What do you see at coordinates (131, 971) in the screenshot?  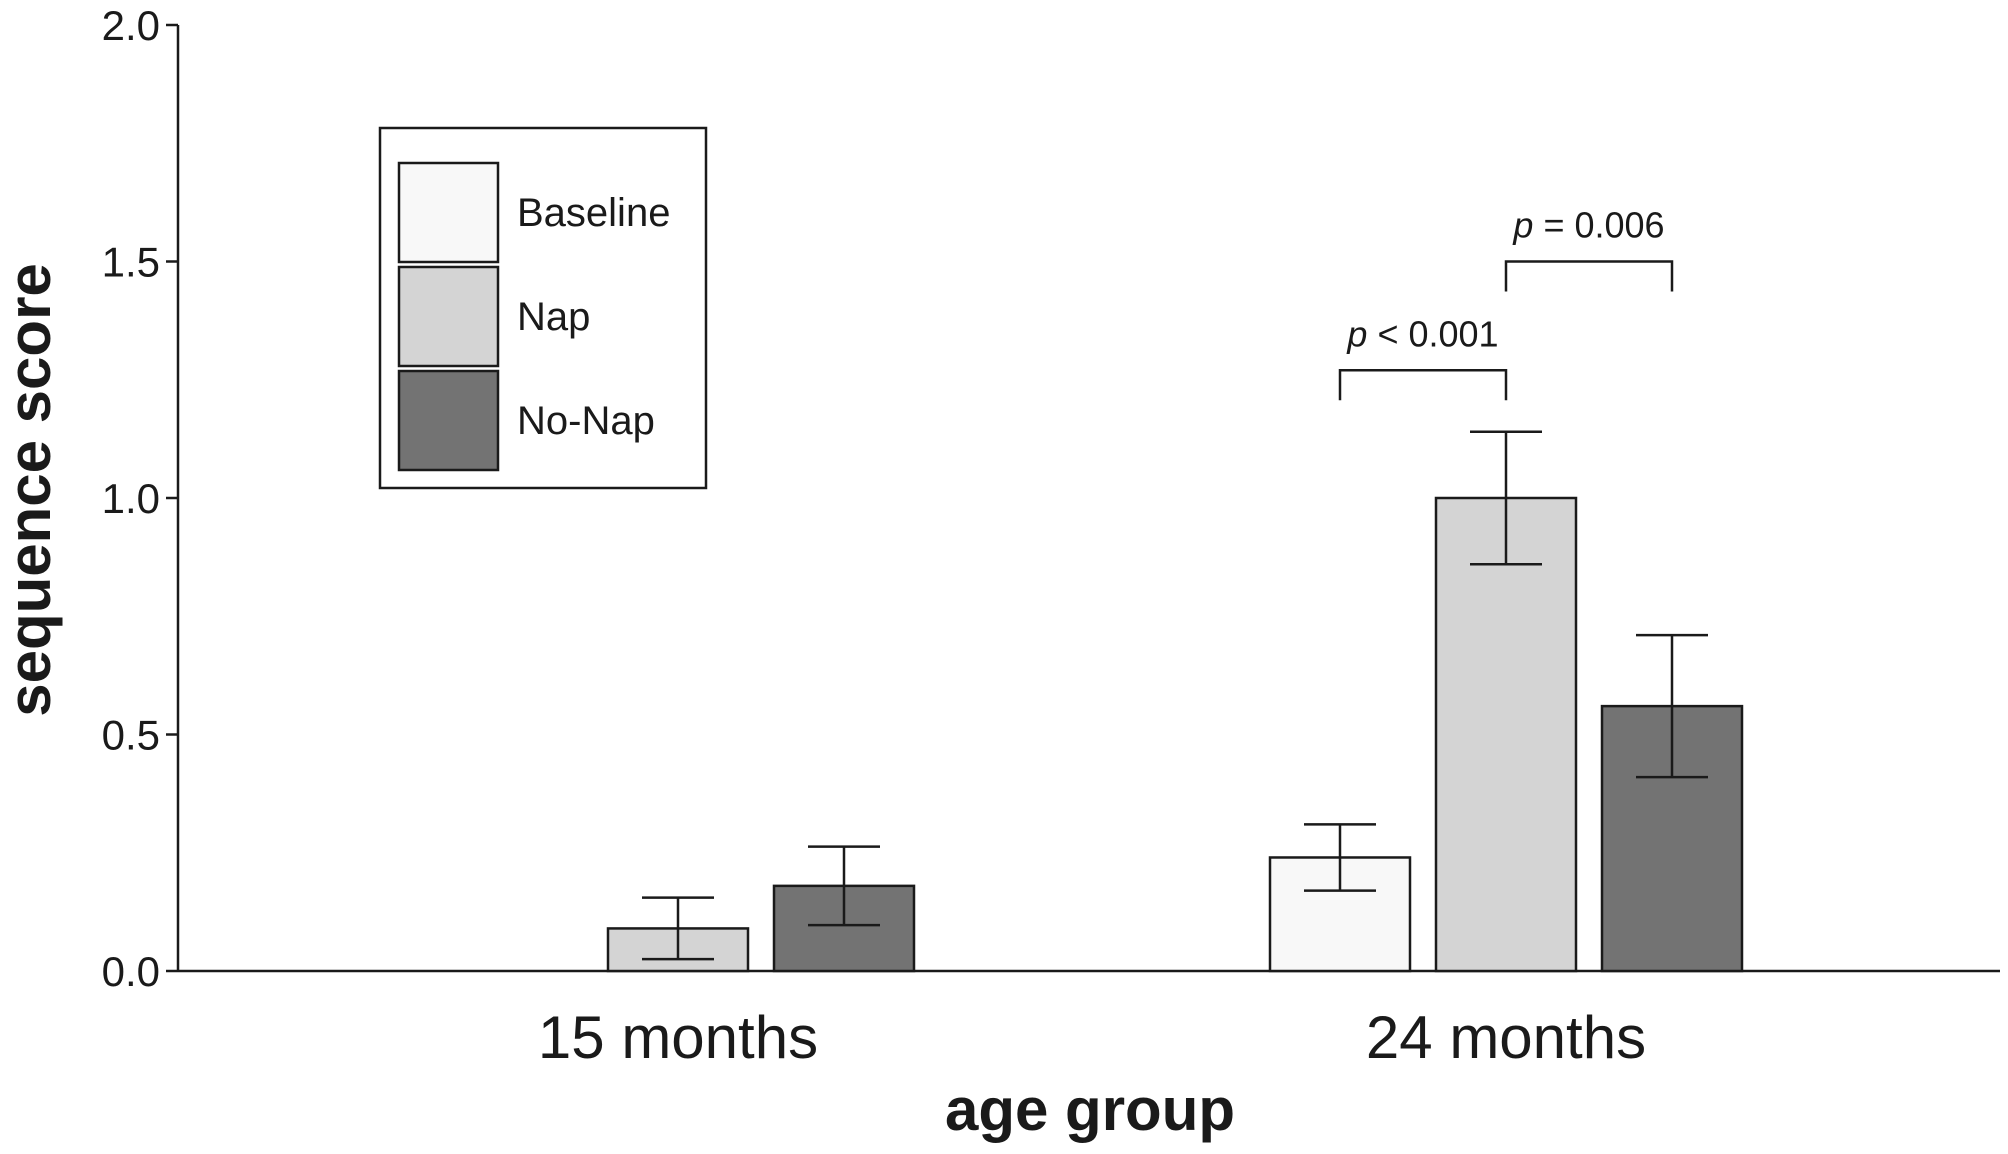 I see `y-tick-label: 0.0` at bounding box center [131, 971].